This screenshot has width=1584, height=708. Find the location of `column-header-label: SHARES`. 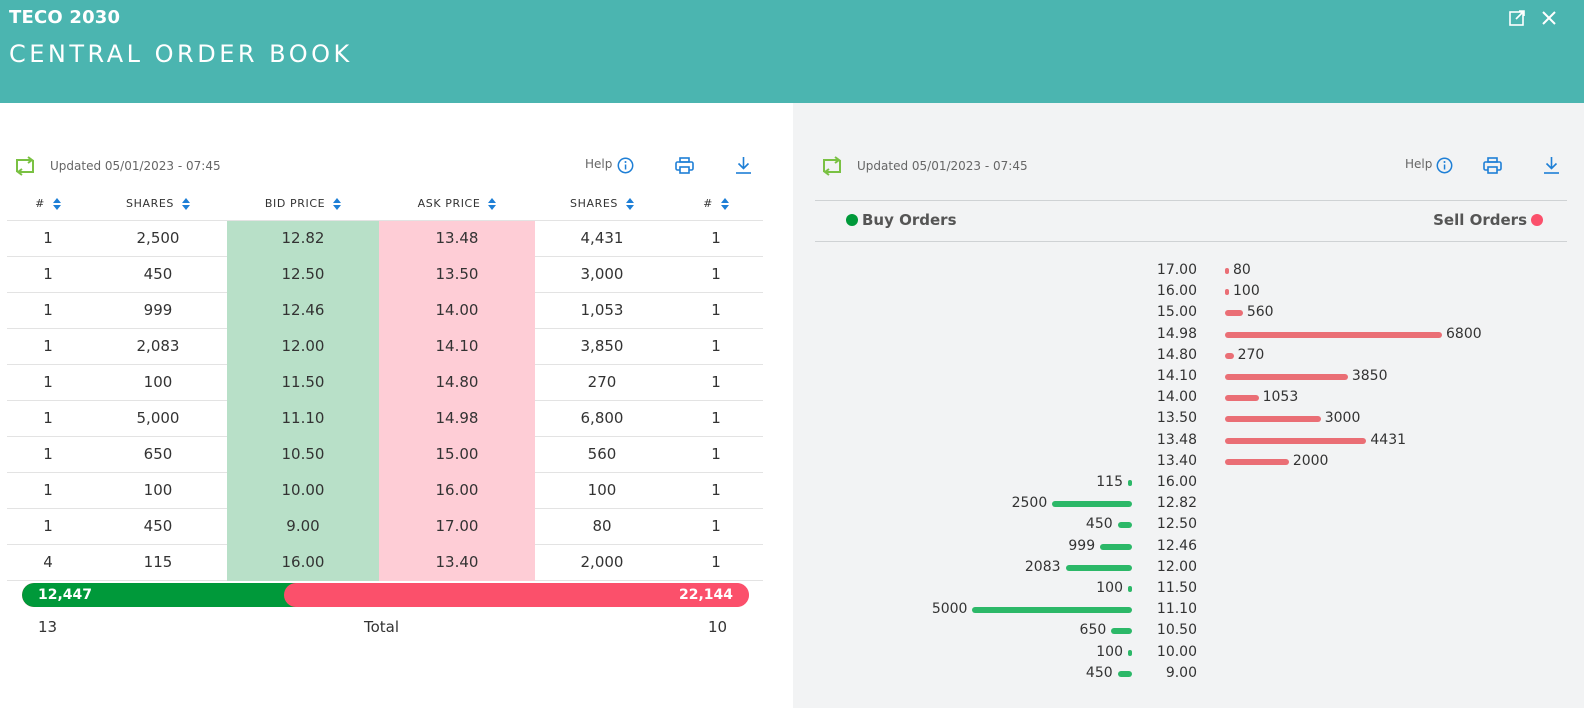

column-header-label: SHARES is located at coordinates (594, 204).